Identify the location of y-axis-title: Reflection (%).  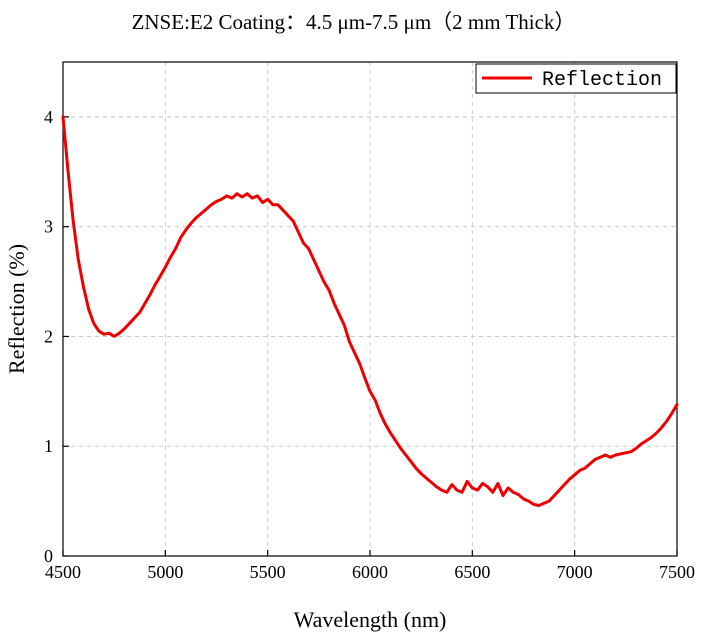
(16, 309).